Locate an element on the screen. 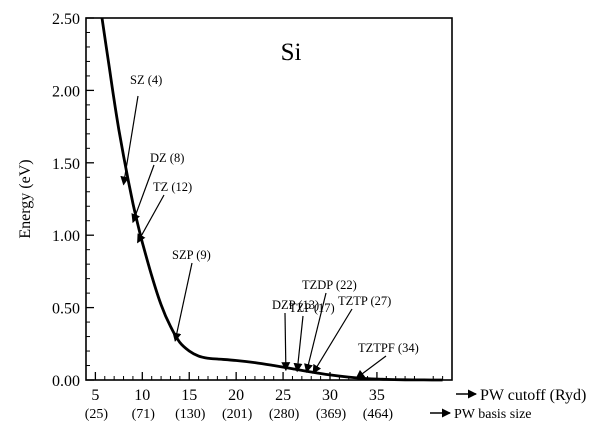  y-tick-label: 1.00 is located at coordinates (66, 236).